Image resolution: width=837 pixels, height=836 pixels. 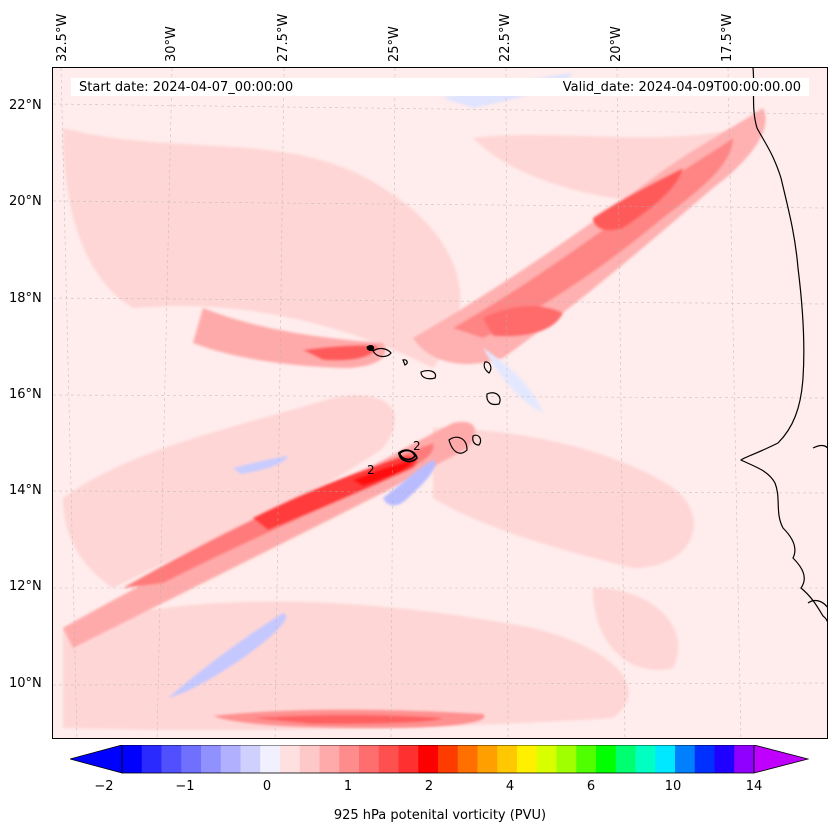 What do you see at coordinates (283, 37) in the screenshot?
I see `lon-label-27.5W: 27.5°W` at bounding box center [283, 37].